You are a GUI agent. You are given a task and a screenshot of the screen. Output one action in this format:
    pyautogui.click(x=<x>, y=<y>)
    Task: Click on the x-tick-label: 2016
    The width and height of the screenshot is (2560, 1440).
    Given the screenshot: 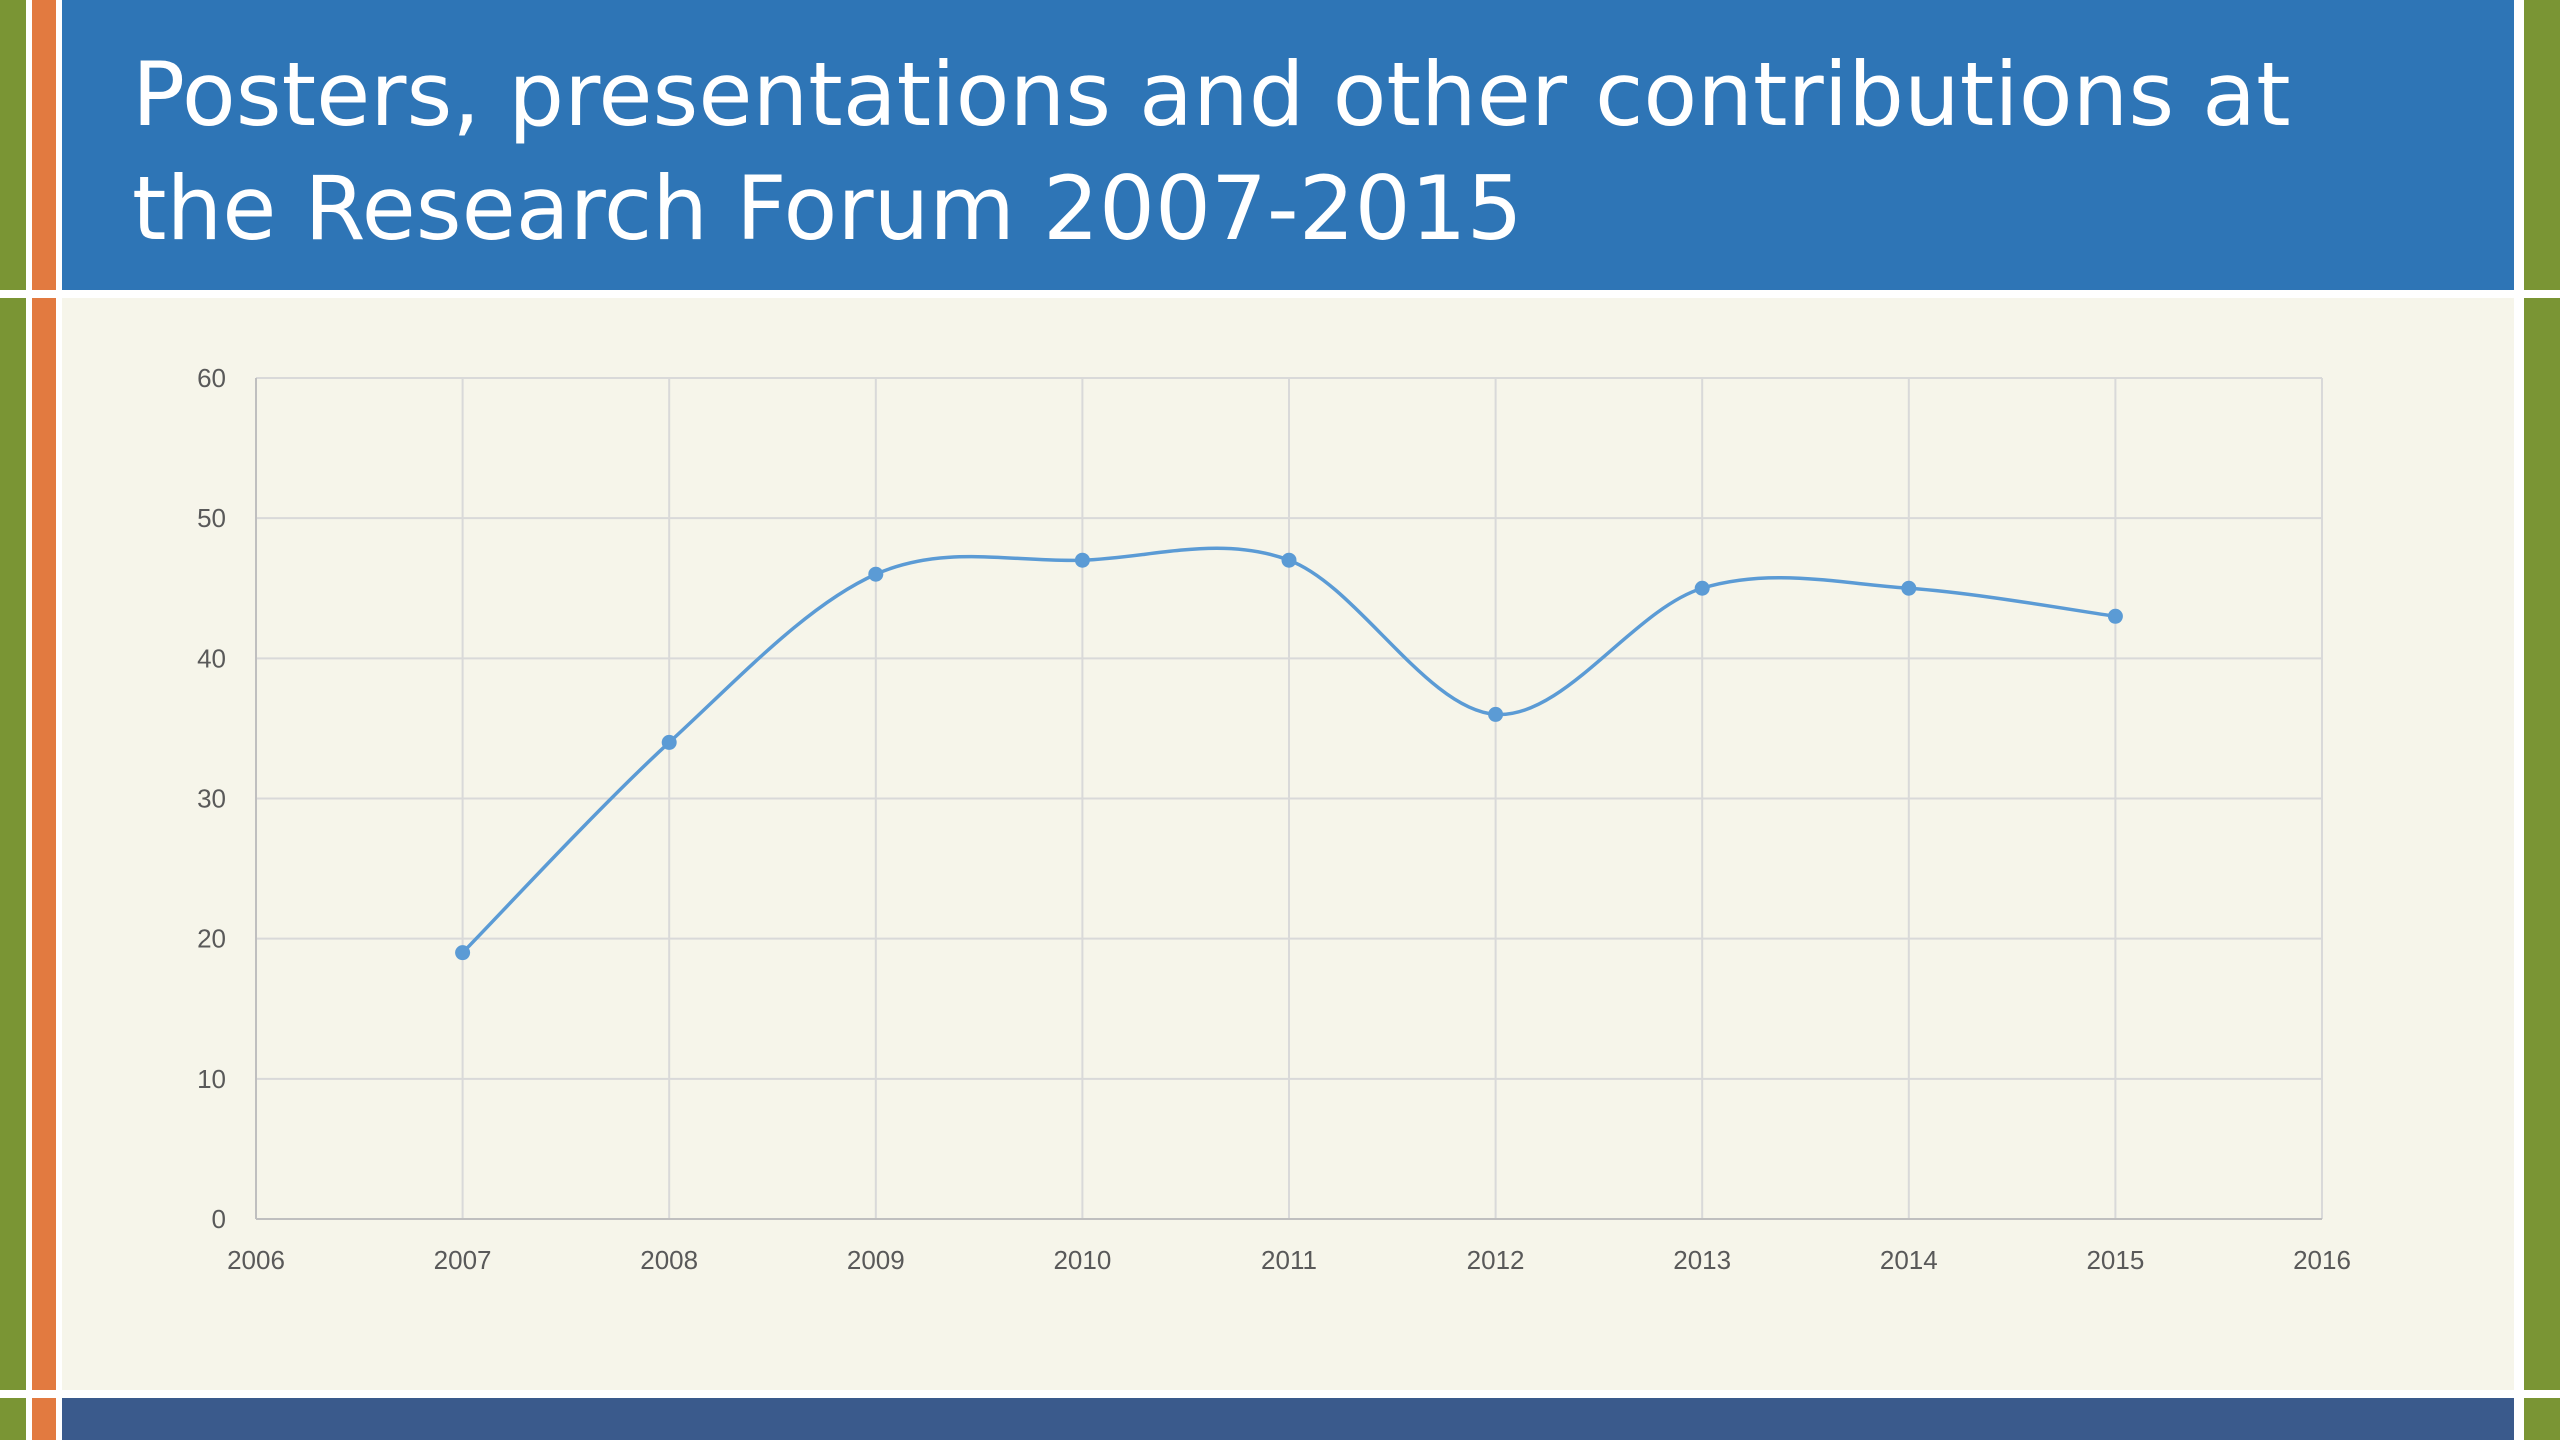 What is the action you would take?
    pyautogui.click(x=2322, y=1260)
    